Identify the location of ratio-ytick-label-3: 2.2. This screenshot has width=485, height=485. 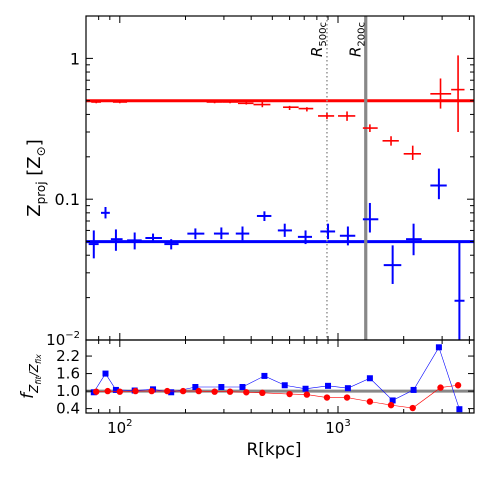
(68, 356).